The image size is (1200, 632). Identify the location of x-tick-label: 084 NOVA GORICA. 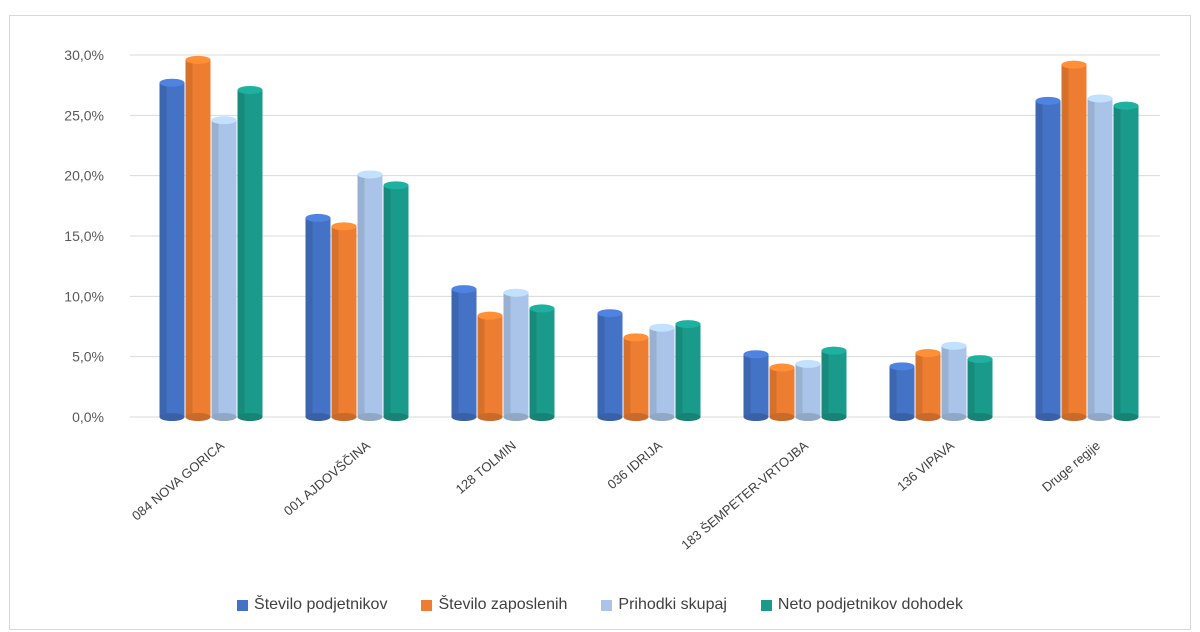
(178, 481).